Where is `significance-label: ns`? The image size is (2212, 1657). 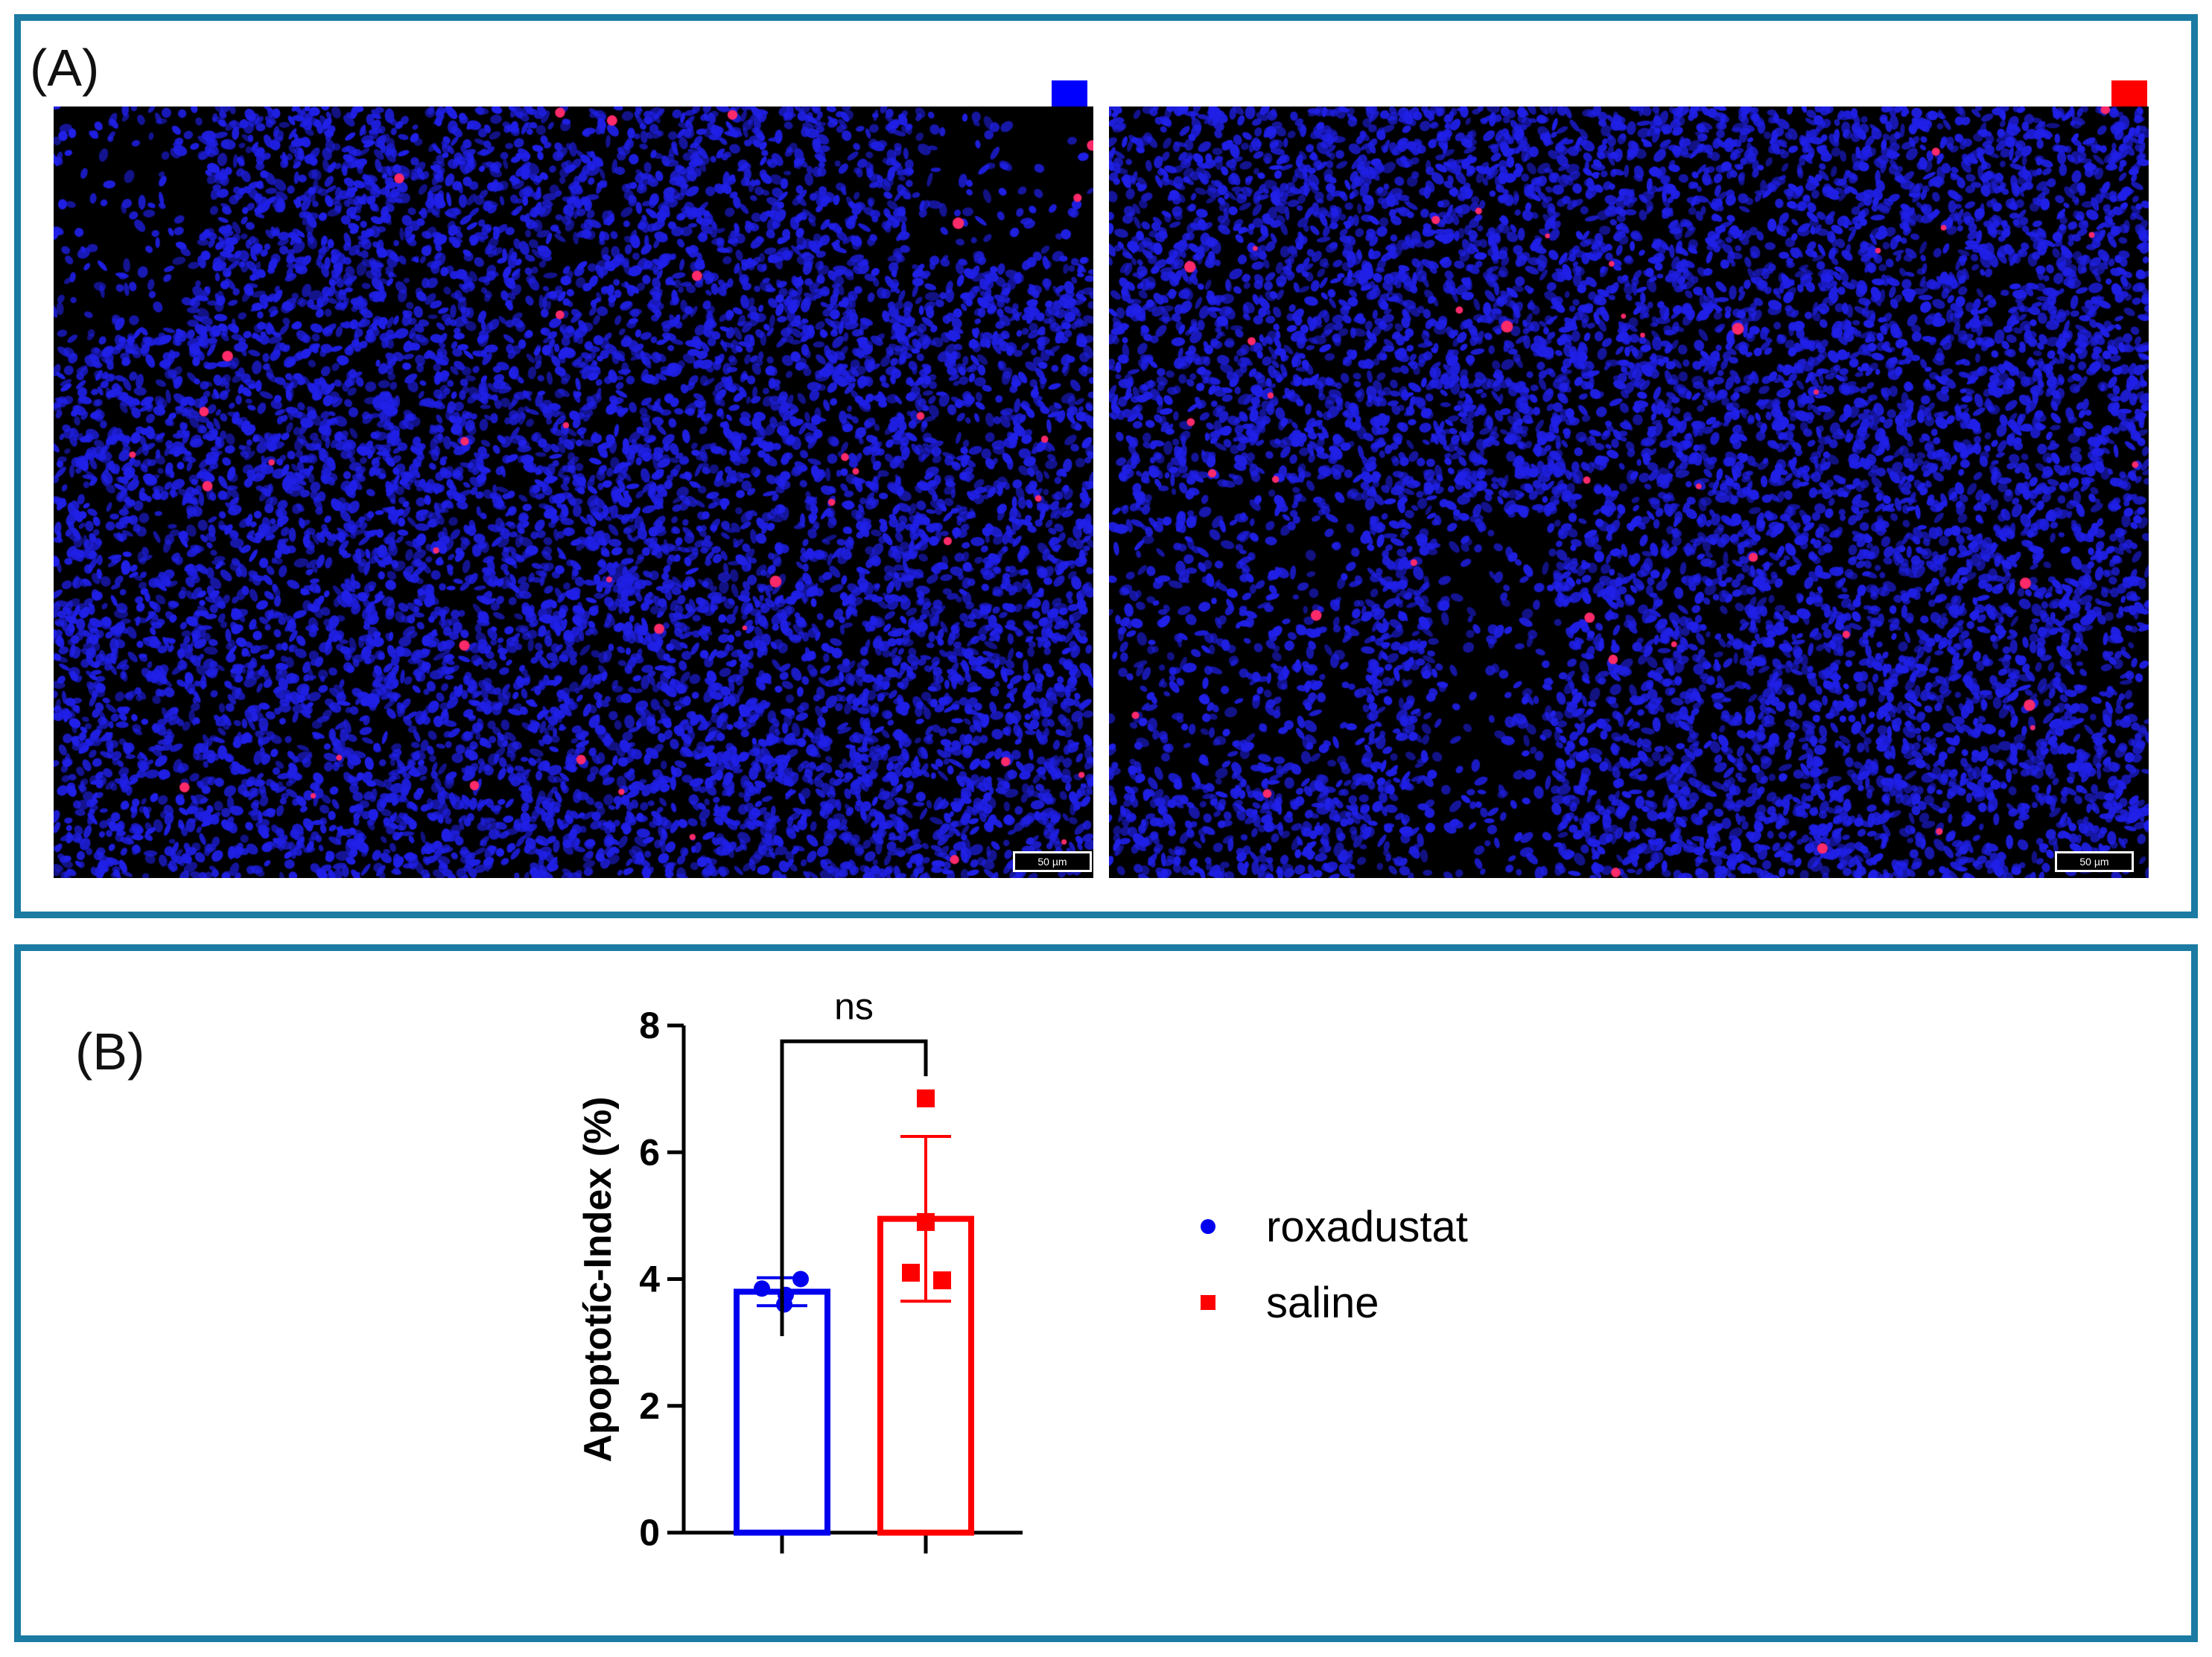
significance-label: ns is located at coordinates (854, 1006).